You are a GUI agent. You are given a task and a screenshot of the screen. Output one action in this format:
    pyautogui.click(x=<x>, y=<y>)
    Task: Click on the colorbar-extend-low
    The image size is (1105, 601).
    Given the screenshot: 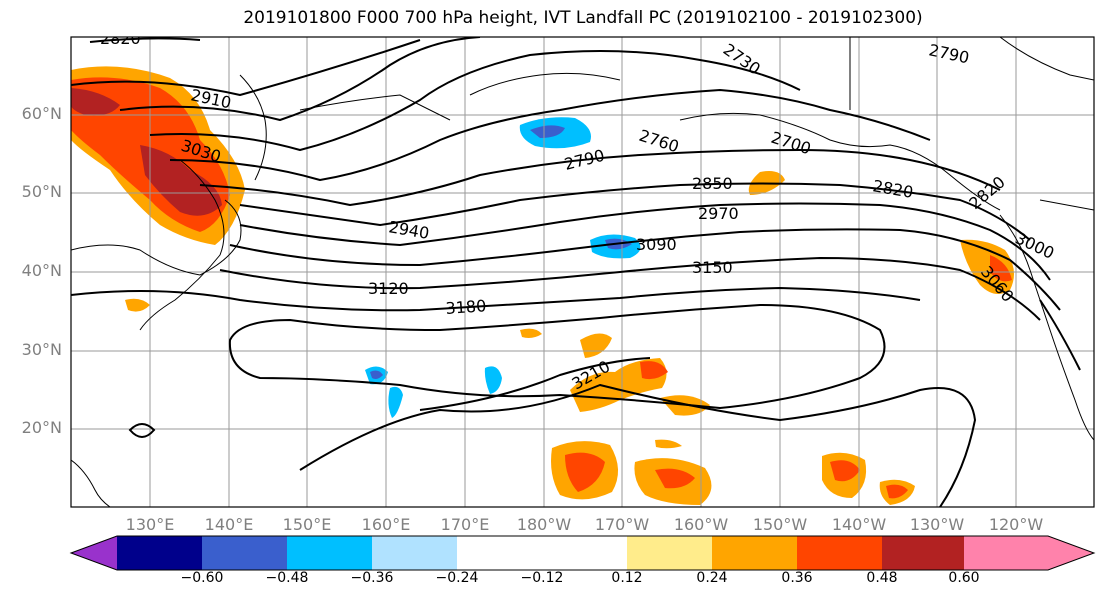 What is the action you would take?
    pyautogui.click(x=94, y=553)
    